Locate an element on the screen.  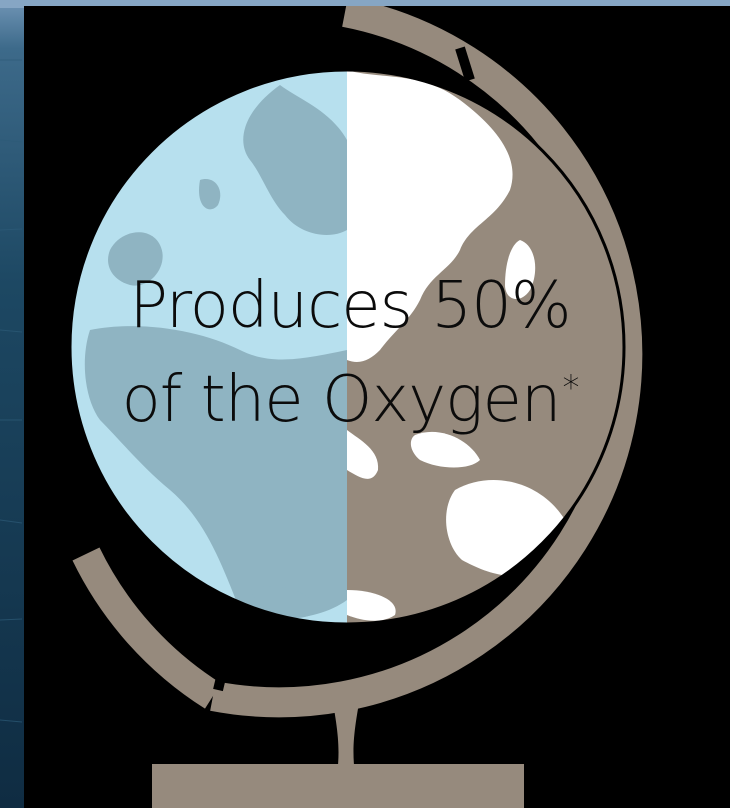
headline-line-2: of the Oxygen* is located at coordinates (350, 394).